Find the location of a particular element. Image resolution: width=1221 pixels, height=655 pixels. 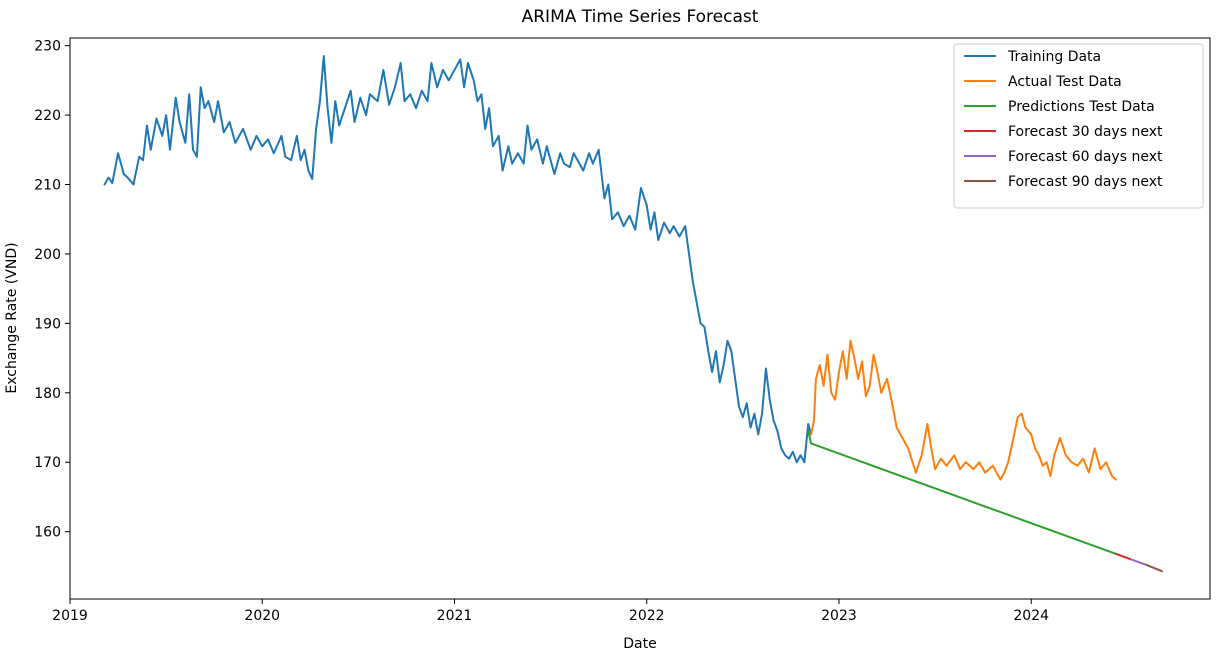

x-axis-label: Date is located at coordinates (639, 644).